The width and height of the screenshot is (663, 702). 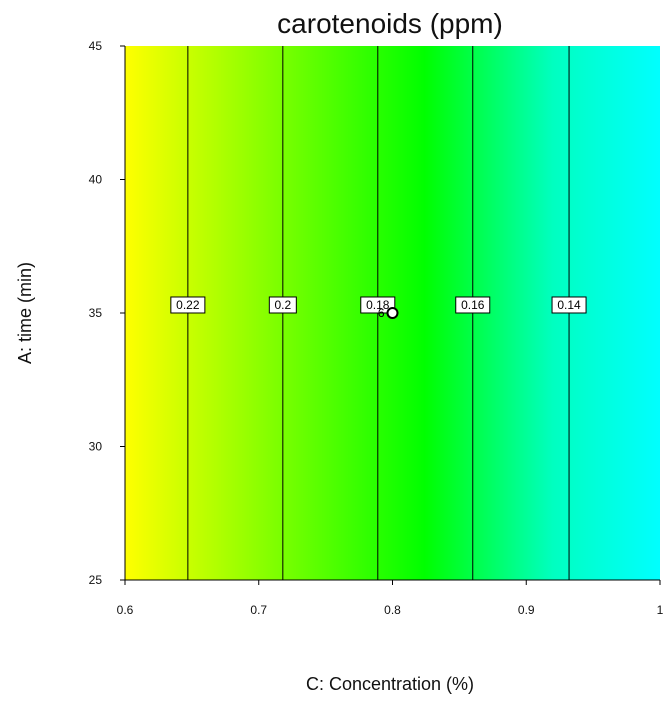 I want to click on x-tick-label: 0.8, so click(x=392, y=610).